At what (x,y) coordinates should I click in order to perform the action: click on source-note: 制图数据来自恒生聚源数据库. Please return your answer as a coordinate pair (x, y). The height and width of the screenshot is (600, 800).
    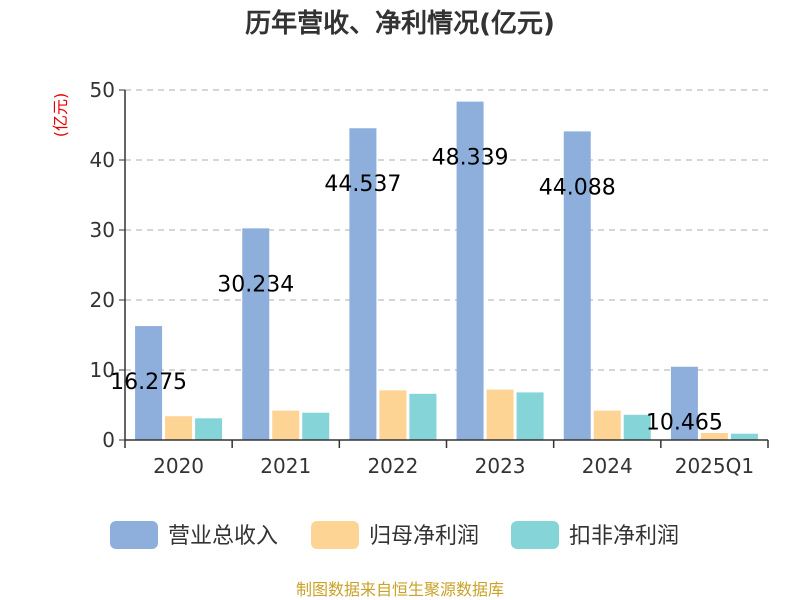
    Looking at the image, I should click on (400, 589).